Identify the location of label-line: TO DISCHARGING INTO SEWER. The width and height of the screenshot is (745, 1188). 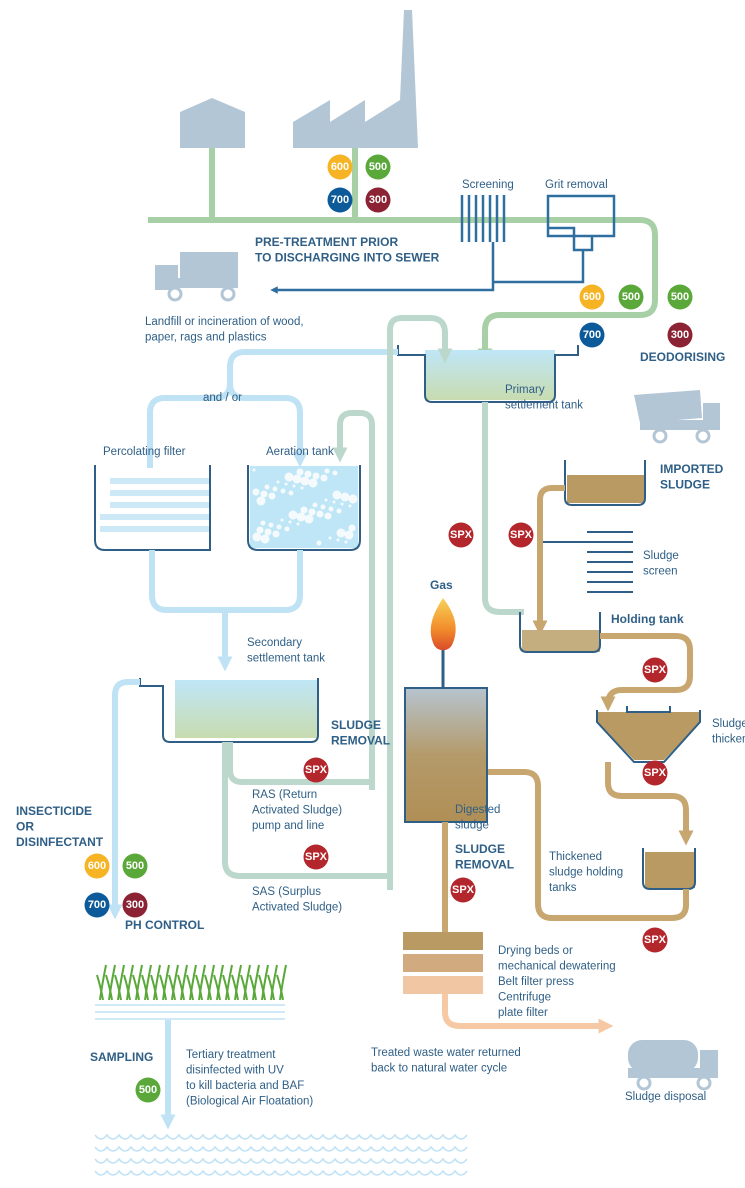
(347, 258).